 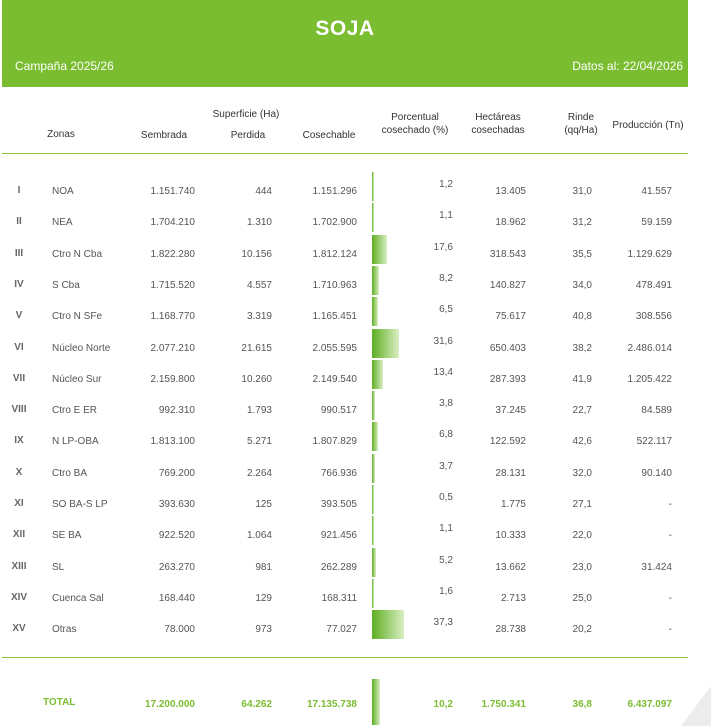 I want to click on zone-number: XII, so click(x=19, y=535).